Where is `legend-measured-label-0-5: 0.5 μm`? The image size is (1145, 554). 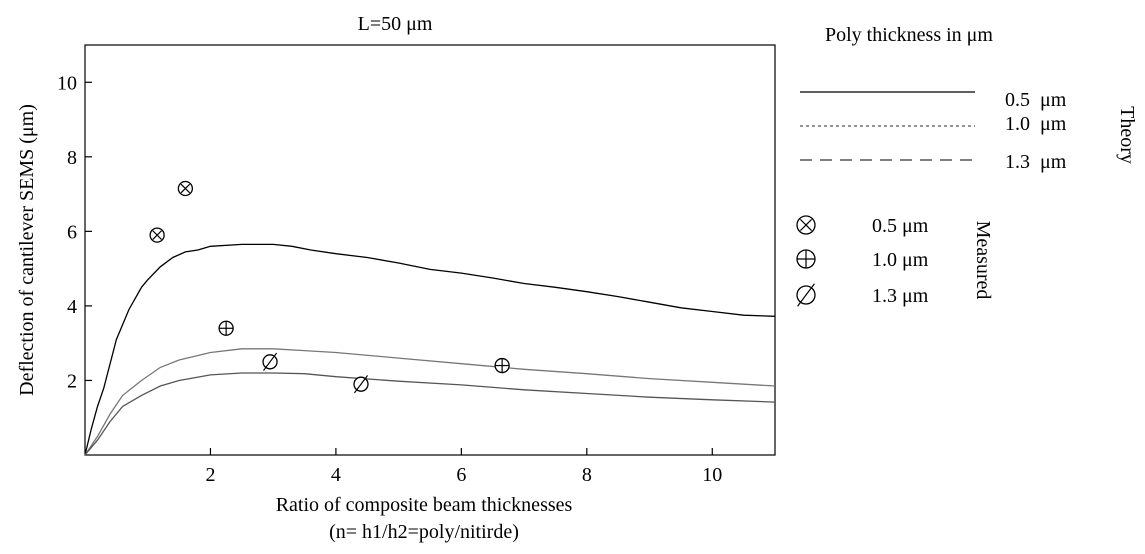
legend-measured-label-0-5: 0.5 μm is located at coordinates (900, 226).